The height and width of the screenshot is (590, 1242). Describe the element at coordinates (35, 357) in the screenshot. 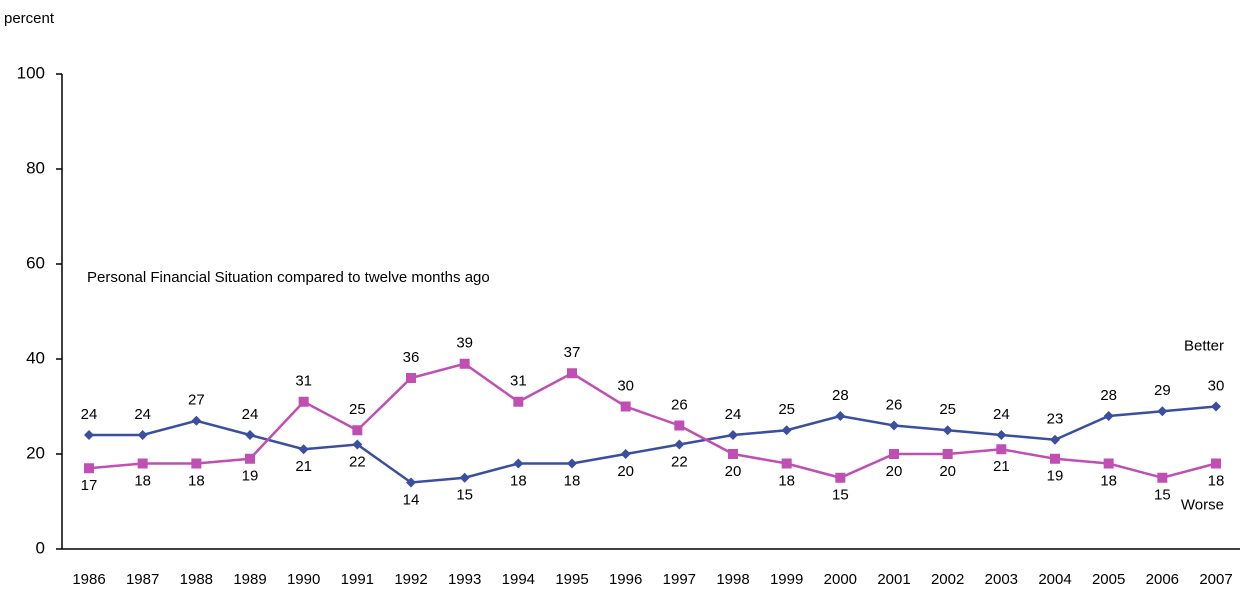

I see `y-tick-label: 40` at that location.